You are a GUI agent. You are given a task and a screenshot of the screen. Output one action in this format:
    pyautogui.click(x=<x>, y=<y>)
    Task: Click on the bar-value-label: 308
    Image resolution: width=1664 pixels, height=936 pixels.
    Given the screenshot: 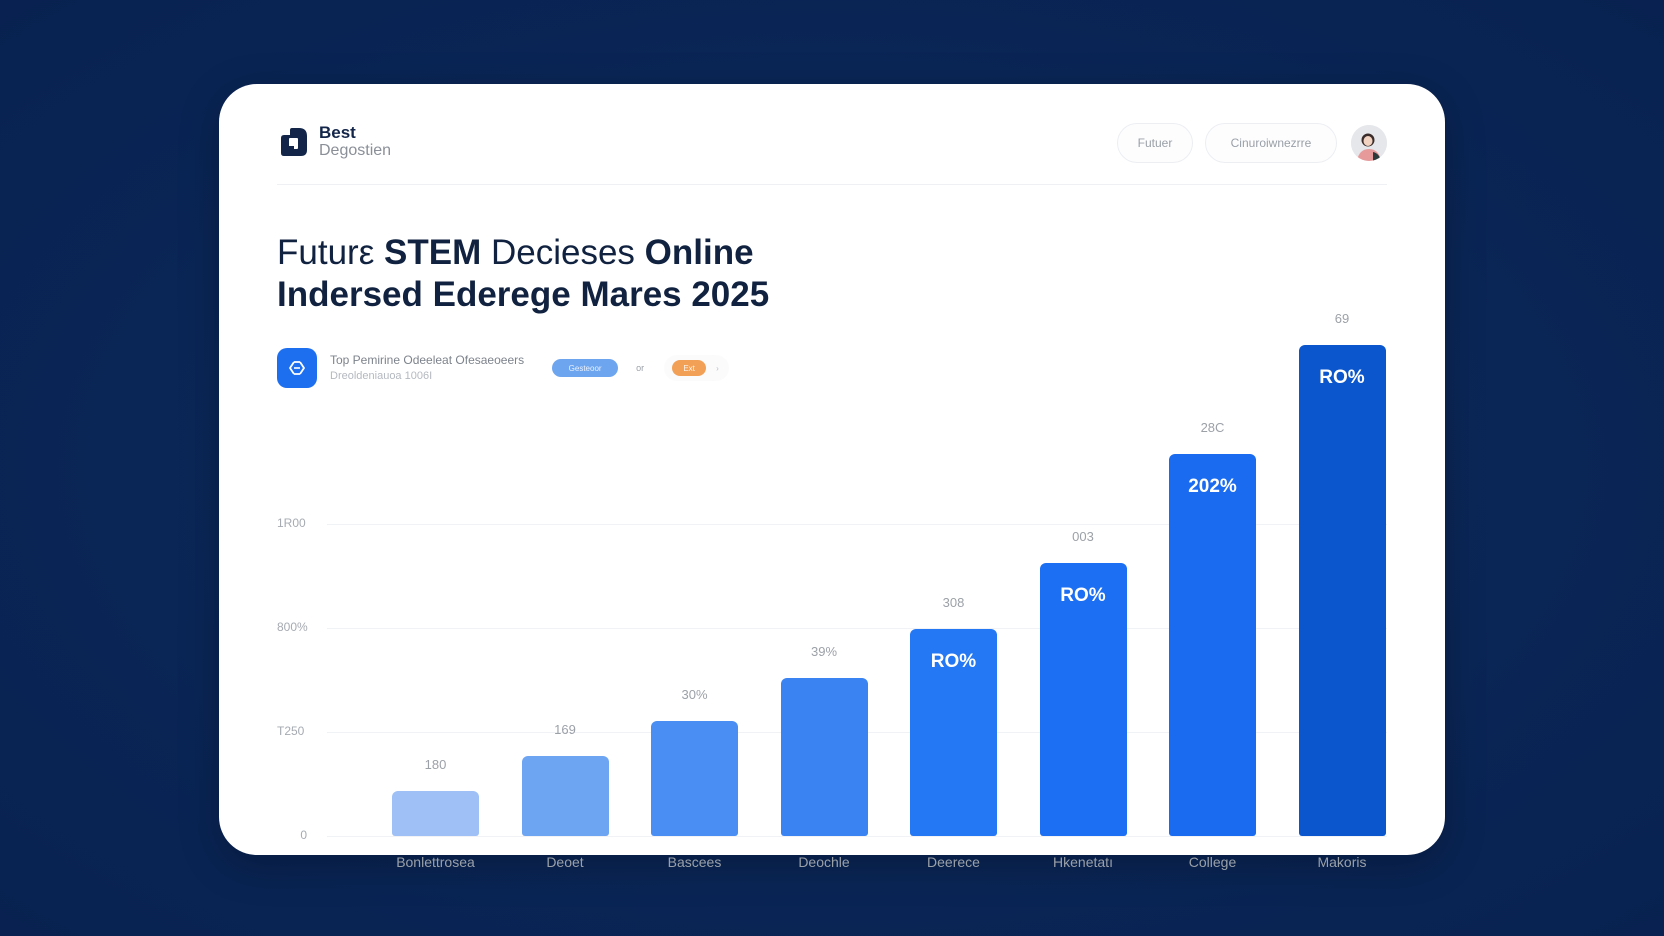 What is the action you would take?
    pyautogui.click(x=953, y=602)
    